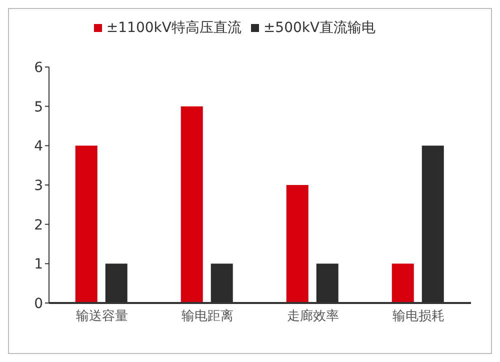 The width and height of the screenshot is (500, 362). Describe the element at coordinates (207, 316) in the screenshot. I see `x-tick-label: 输电距离` at that location.